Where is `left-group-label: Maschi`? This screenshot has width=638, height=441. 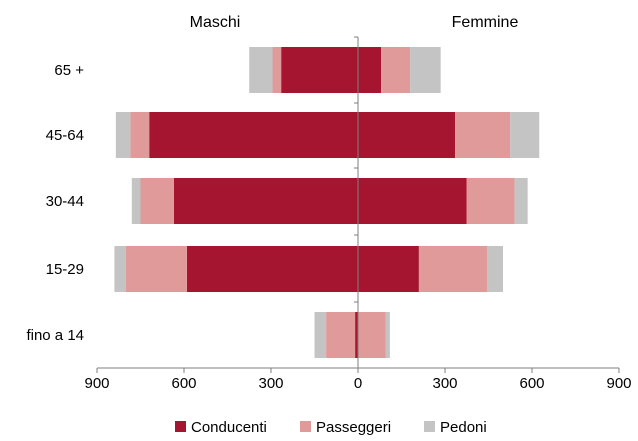
left-group-label: Maschi is located at coordinates (215, 22).